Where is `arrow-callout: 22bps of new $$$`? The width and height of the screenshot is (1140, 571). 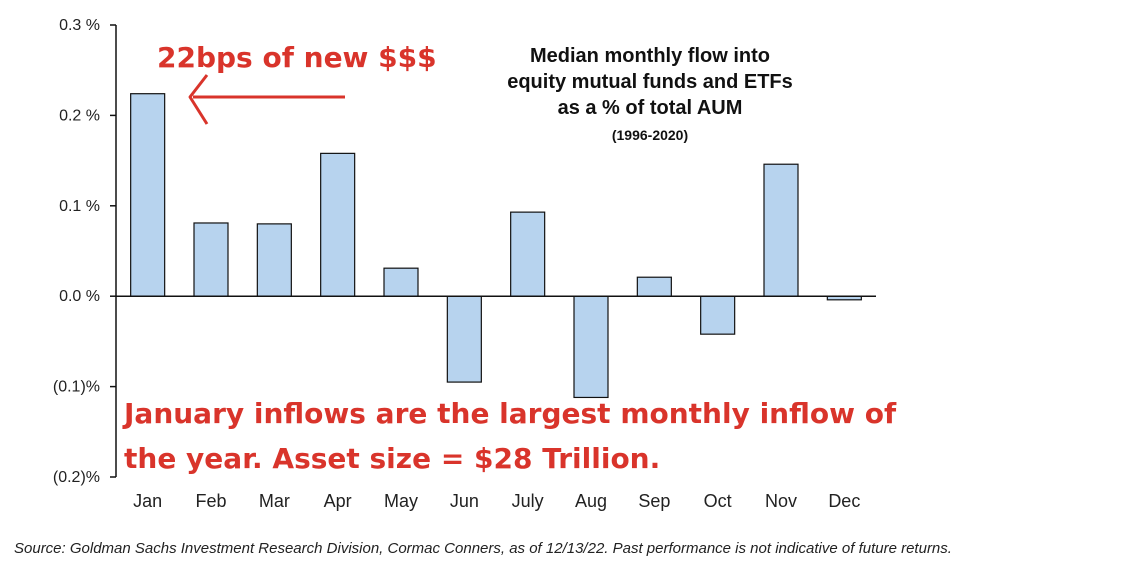
arrow-callout: 22bps of new $$$ is located at coordinates (297, 83).